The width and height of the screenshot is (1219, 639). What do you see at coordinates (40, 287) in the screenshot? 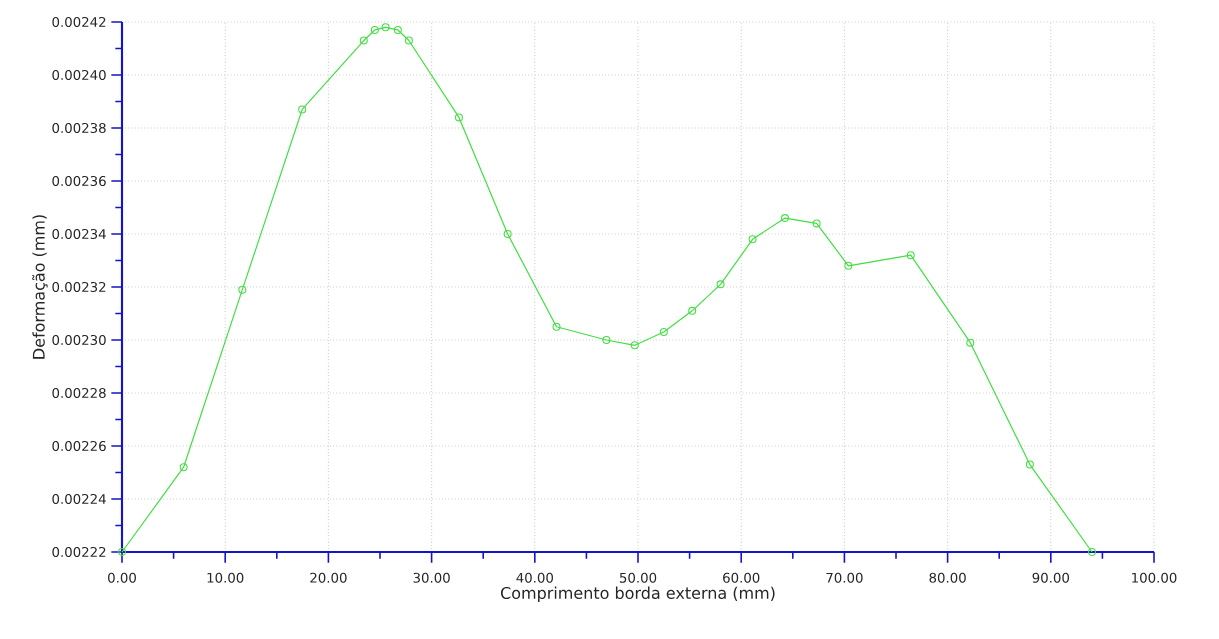
I see `y-axis-title: Deformação (mm)` at bounding box center [40, 287].